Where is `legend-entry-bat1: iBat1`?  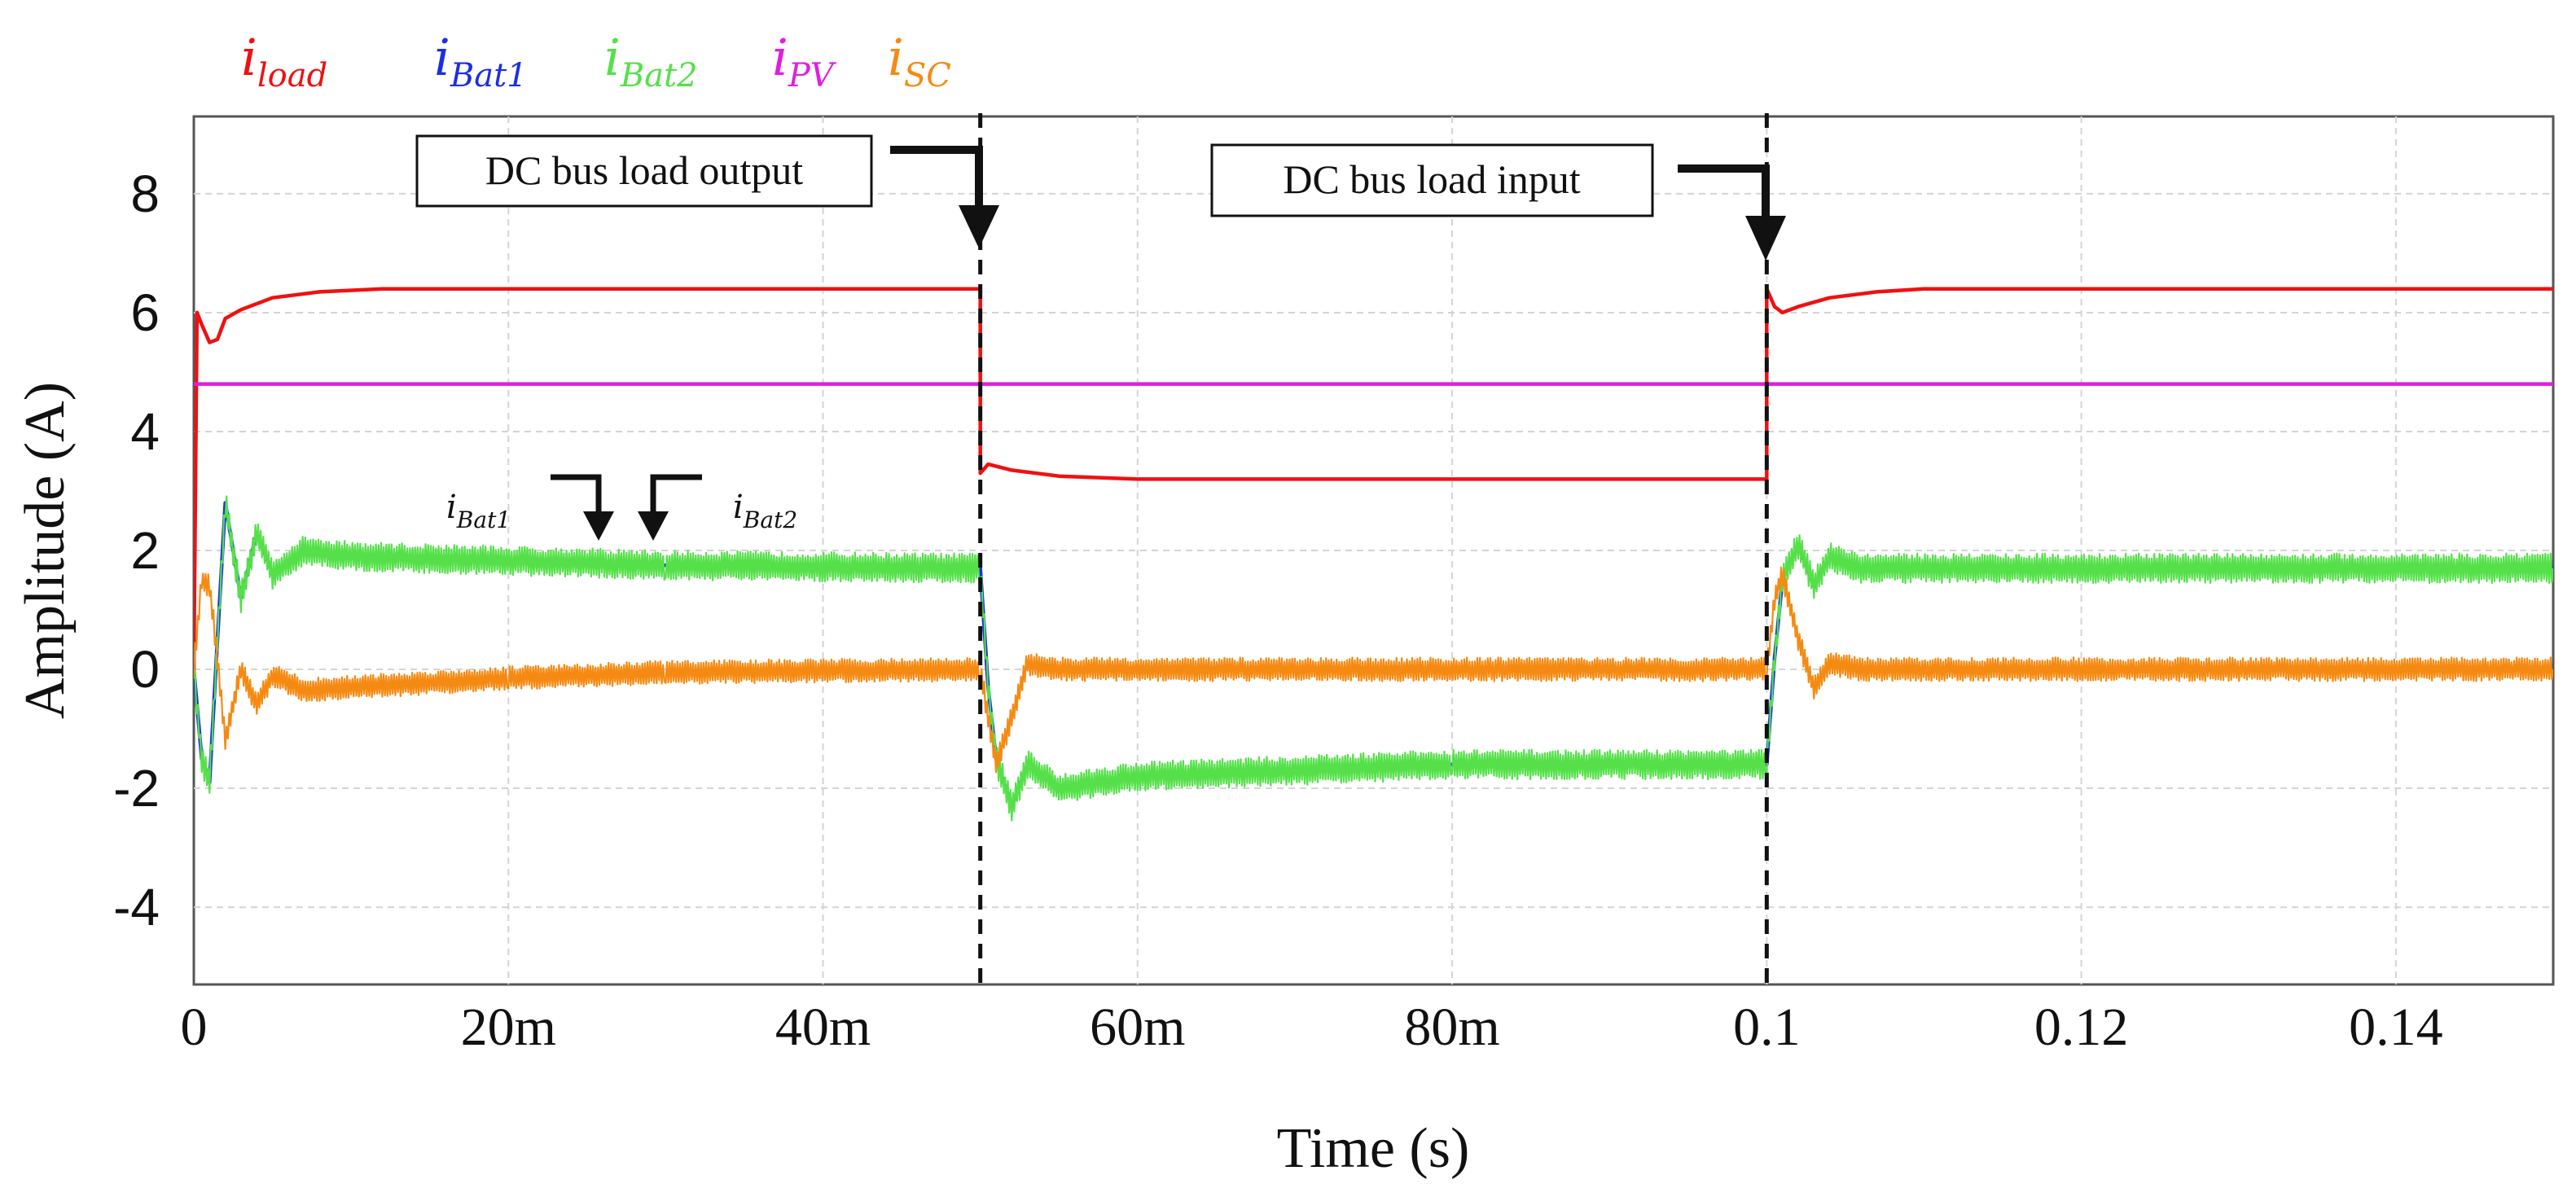 legend-entry-bat1: iBat1 is located at coordinates (481, 61).